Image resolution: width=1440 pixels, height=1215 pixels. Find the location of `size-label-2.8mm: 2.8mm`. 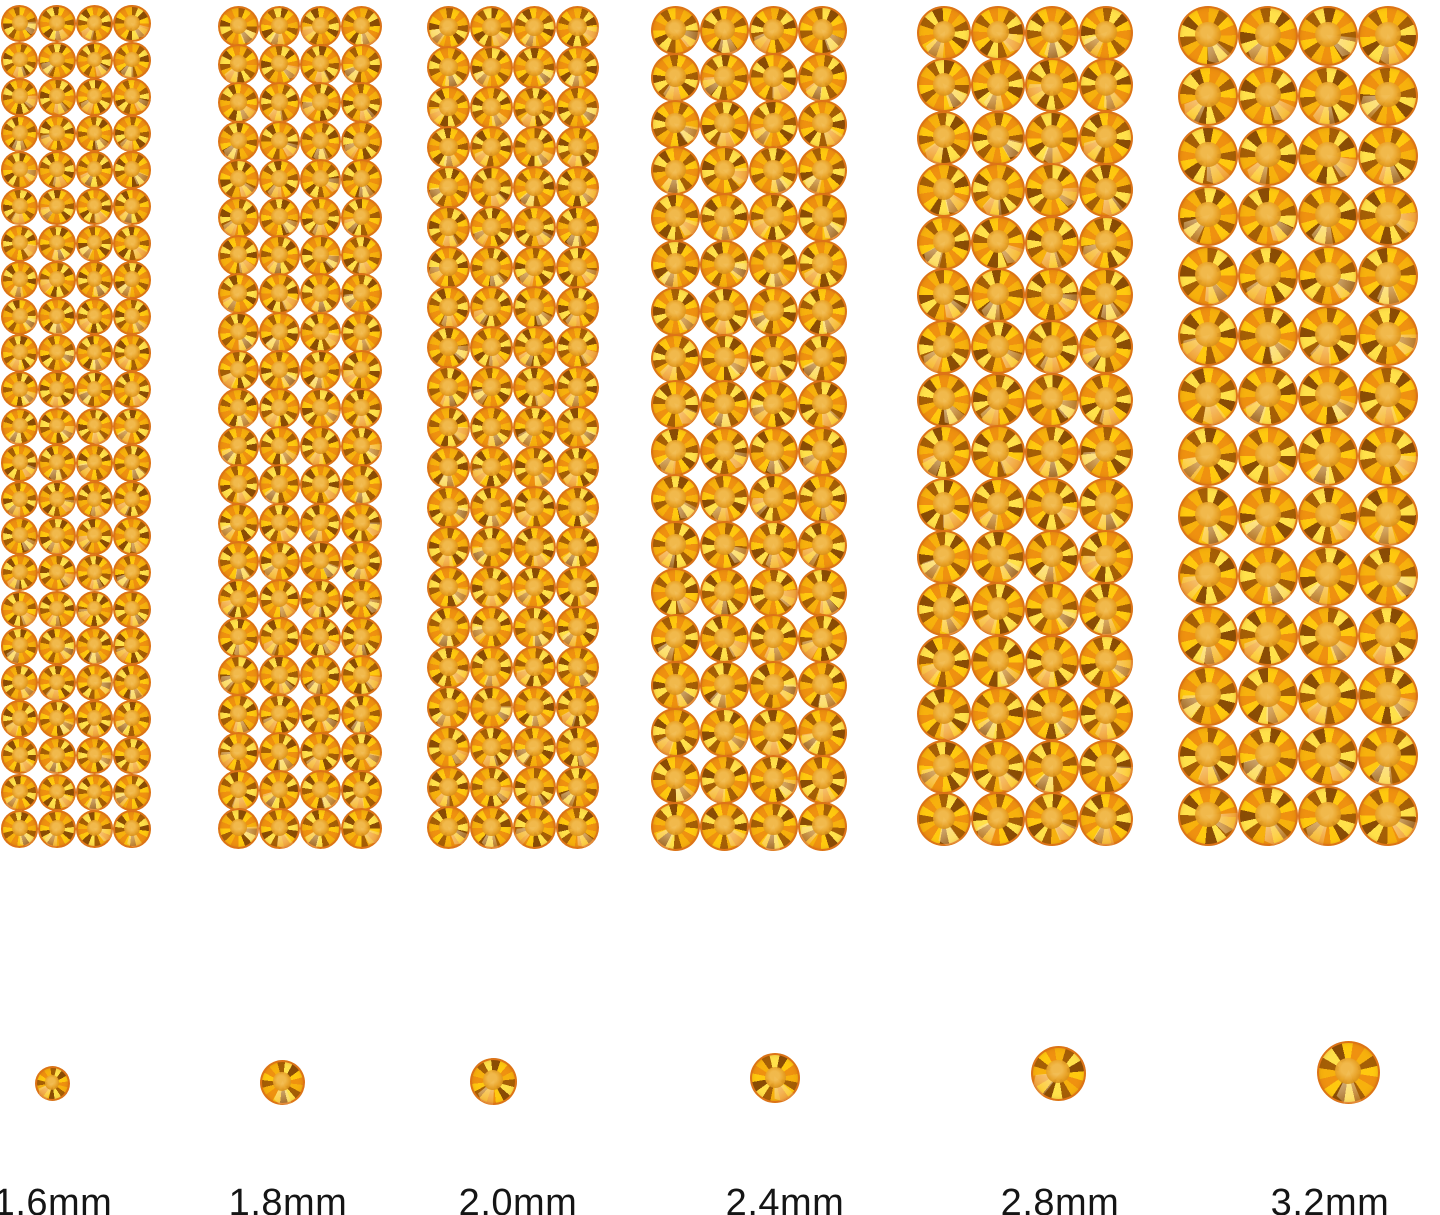

size-label-2.8mm: 2.8mm is located at coordinates (1060, 1198).